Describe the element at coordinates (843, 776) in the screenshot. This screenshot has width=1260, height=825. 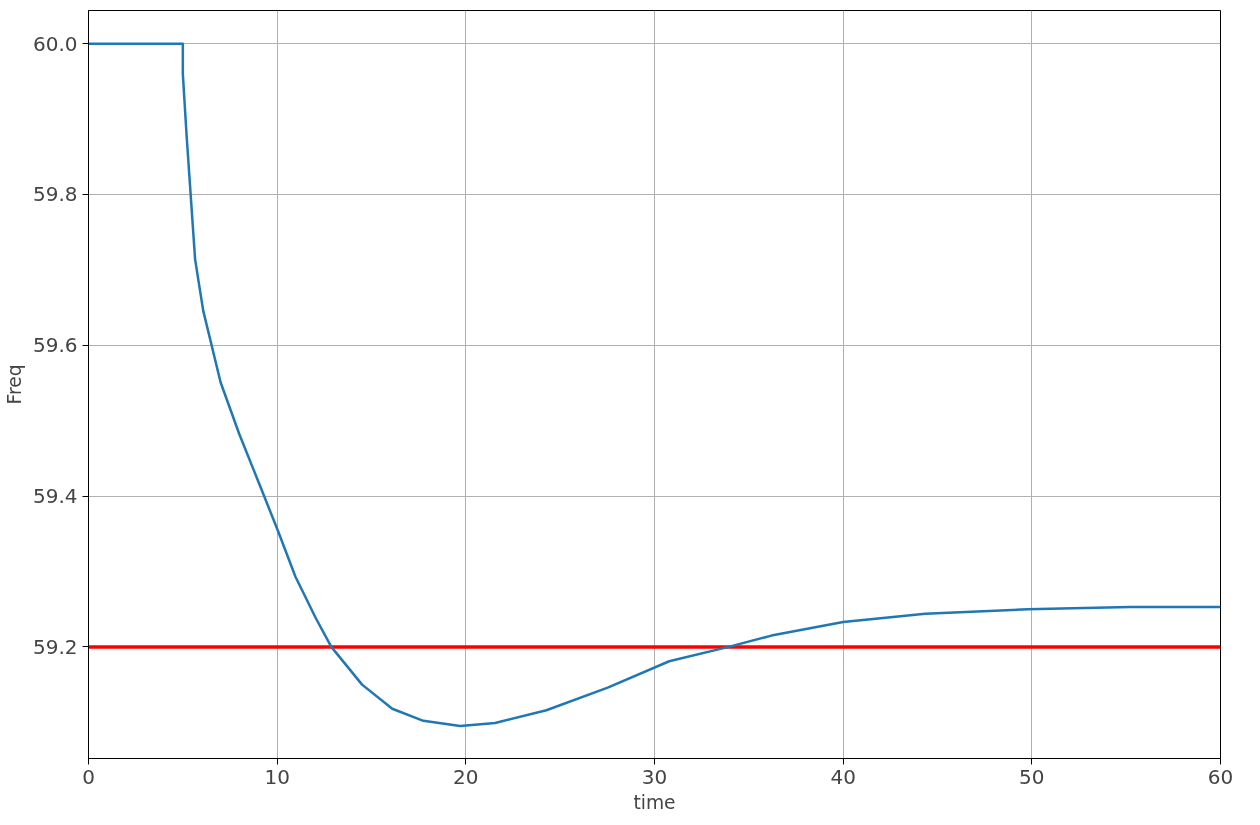
I see `x-tick-label: 40` at that location.